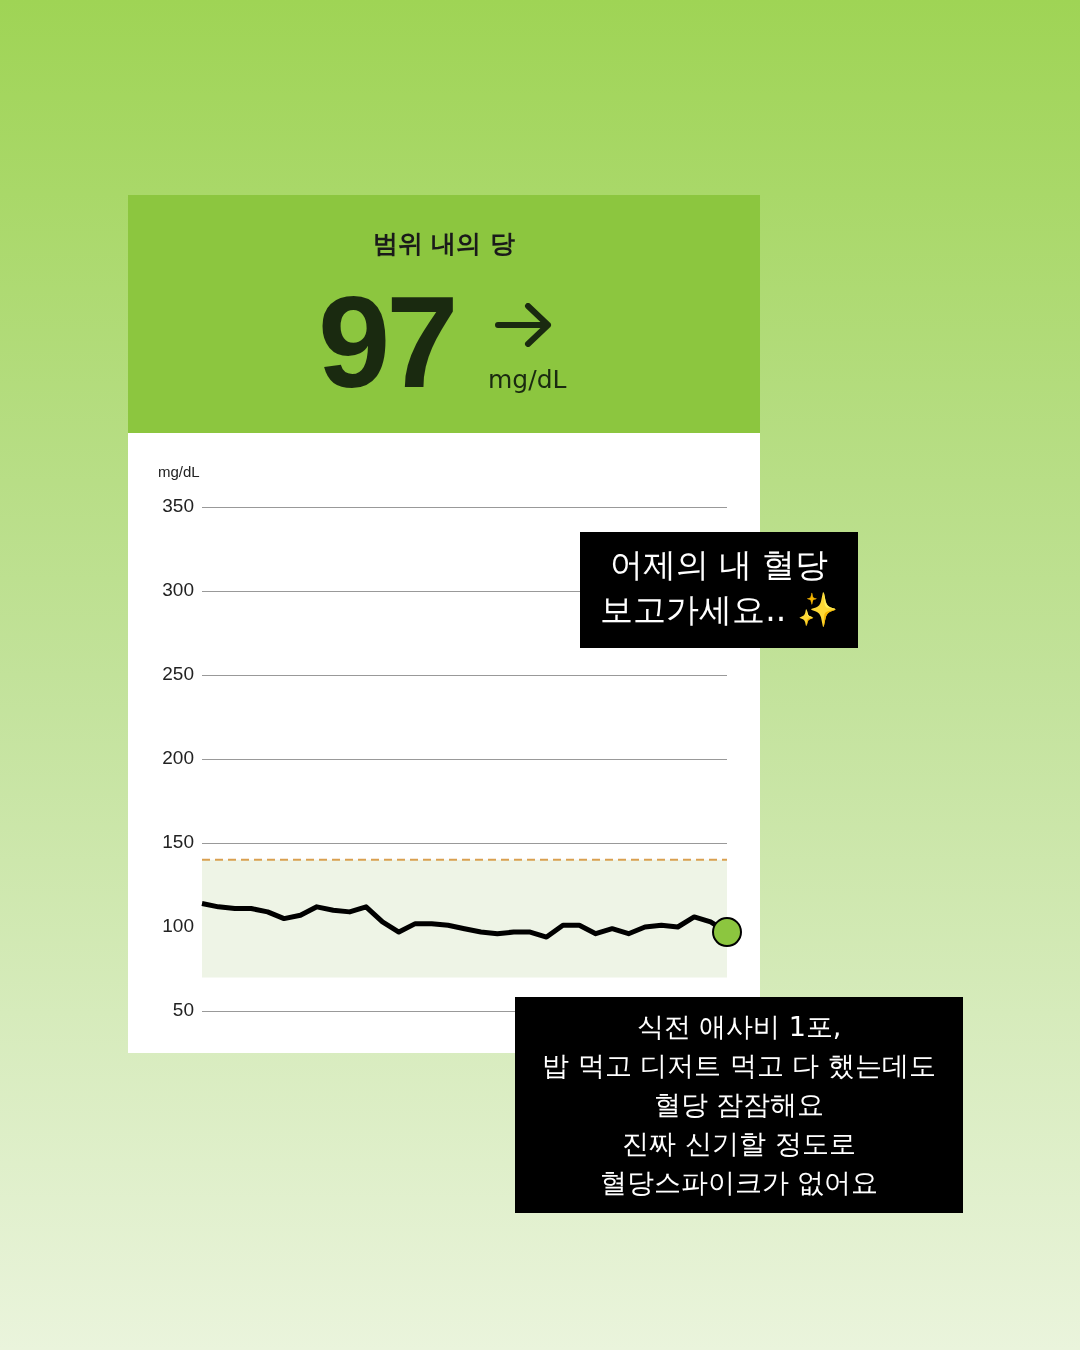 Image resolution: width=1080 pixels, height=1350 pixels. I want to click on text: mg/dL, so click(527, 379).